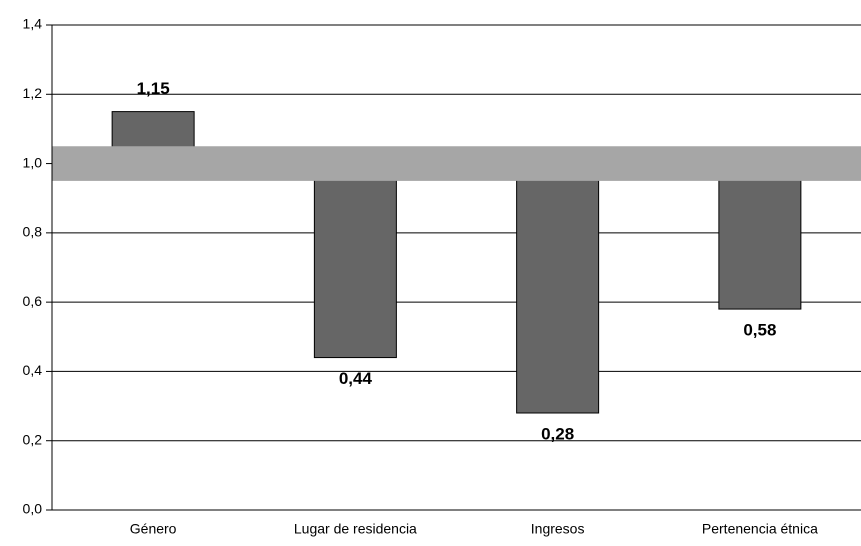  What do you see at coordinates (33, 93) in the screenshot?
I see `y-tick-label: 1,2` at bounding box center [33, 93].